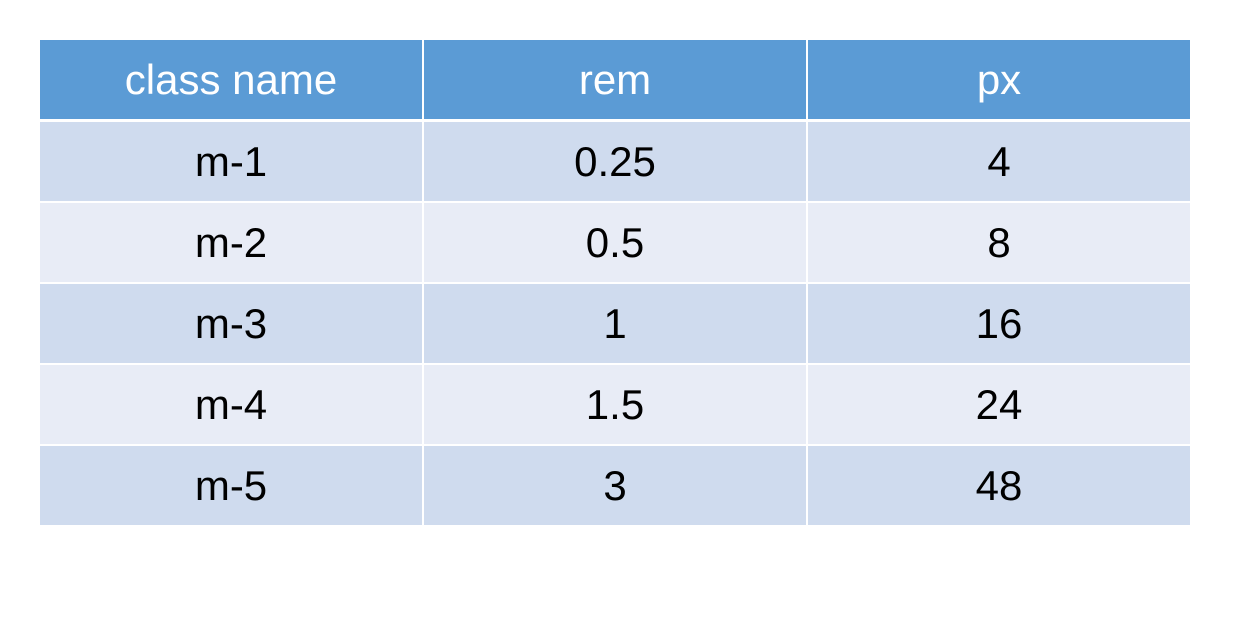  Describe the element at coordinates (232, 484) in the screenshot. I see `cell-class-name: m-5` at that location.